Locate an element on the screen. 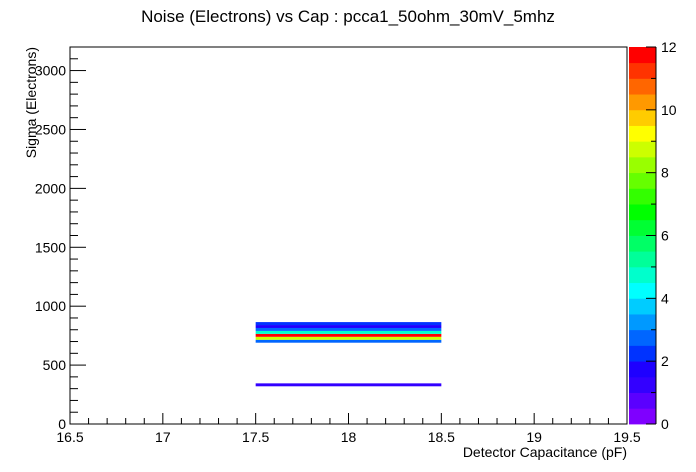  x-tick-label: 19 is located at coordinates (534, 437).